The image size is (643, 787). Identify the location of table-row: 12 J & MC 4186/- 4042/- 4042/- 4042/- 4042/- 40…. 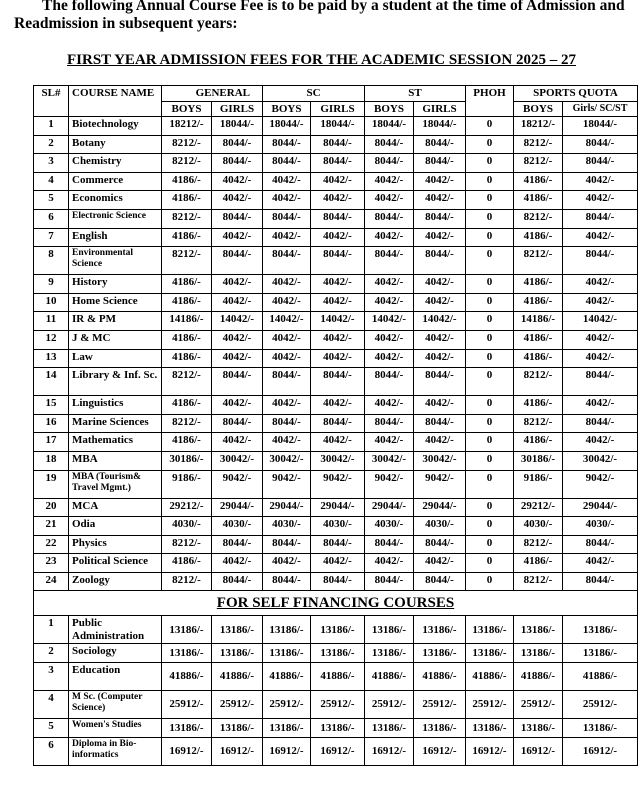
(335, 339).